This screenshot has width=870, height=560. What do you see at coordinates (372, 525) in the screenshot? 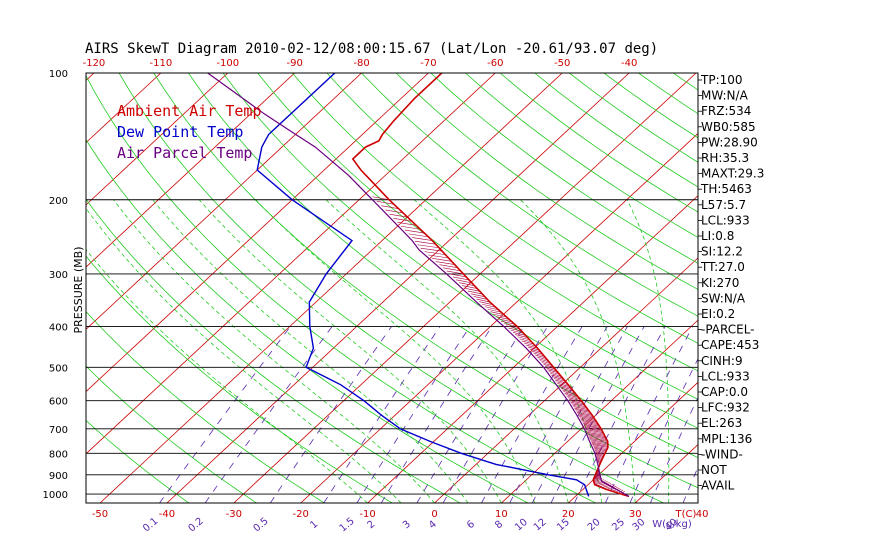
I see `mixing-ratio-tick-label: 2` at bounding box center [372, 525].